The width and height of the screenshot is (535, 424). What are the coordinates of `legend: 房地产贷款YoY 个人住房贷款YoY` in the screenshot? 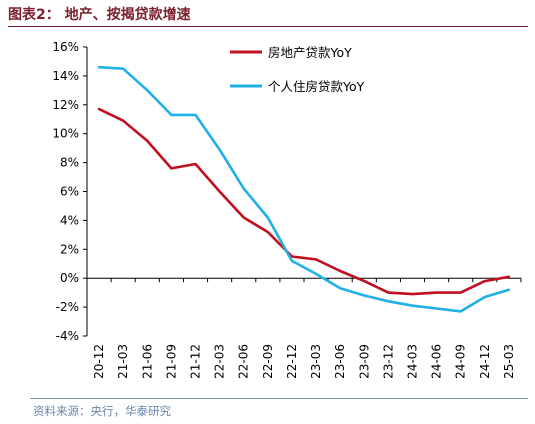 It's located at (297, 69).